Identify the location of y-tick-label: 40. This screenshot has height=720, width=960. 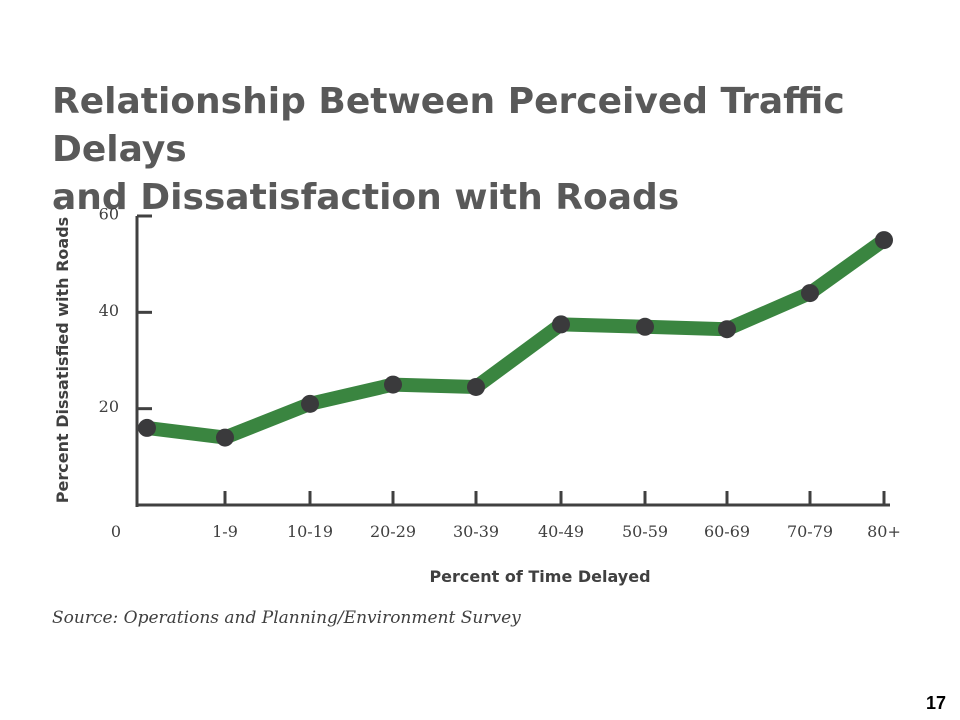
(109, 310).